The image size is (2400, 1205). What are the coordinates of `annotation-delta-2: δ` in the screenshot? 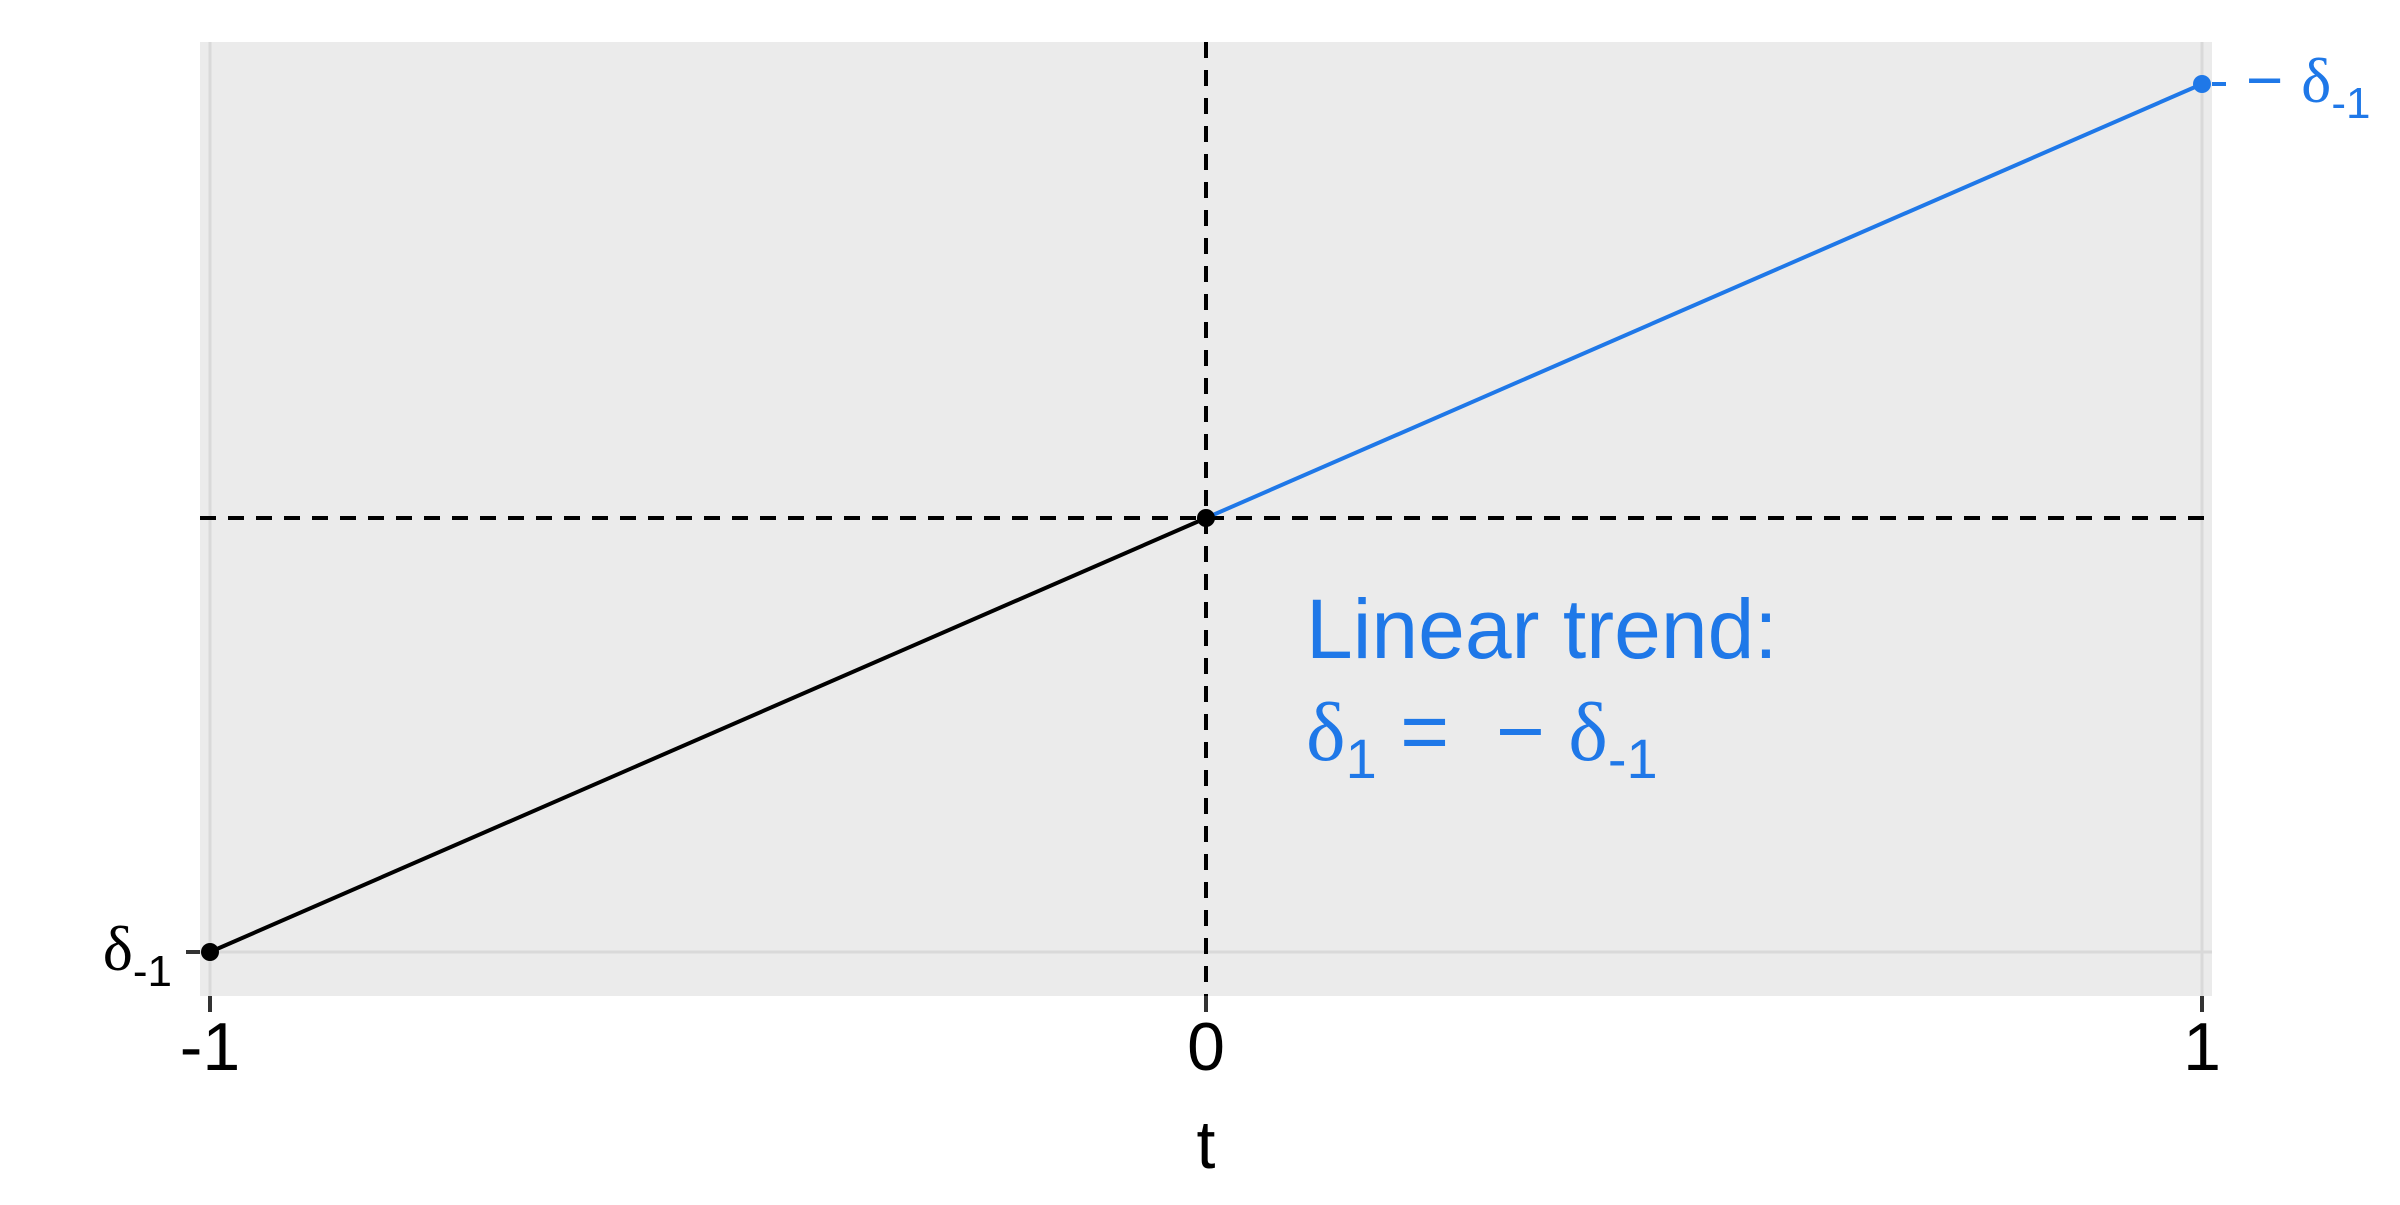 It's located at (1588, 732).